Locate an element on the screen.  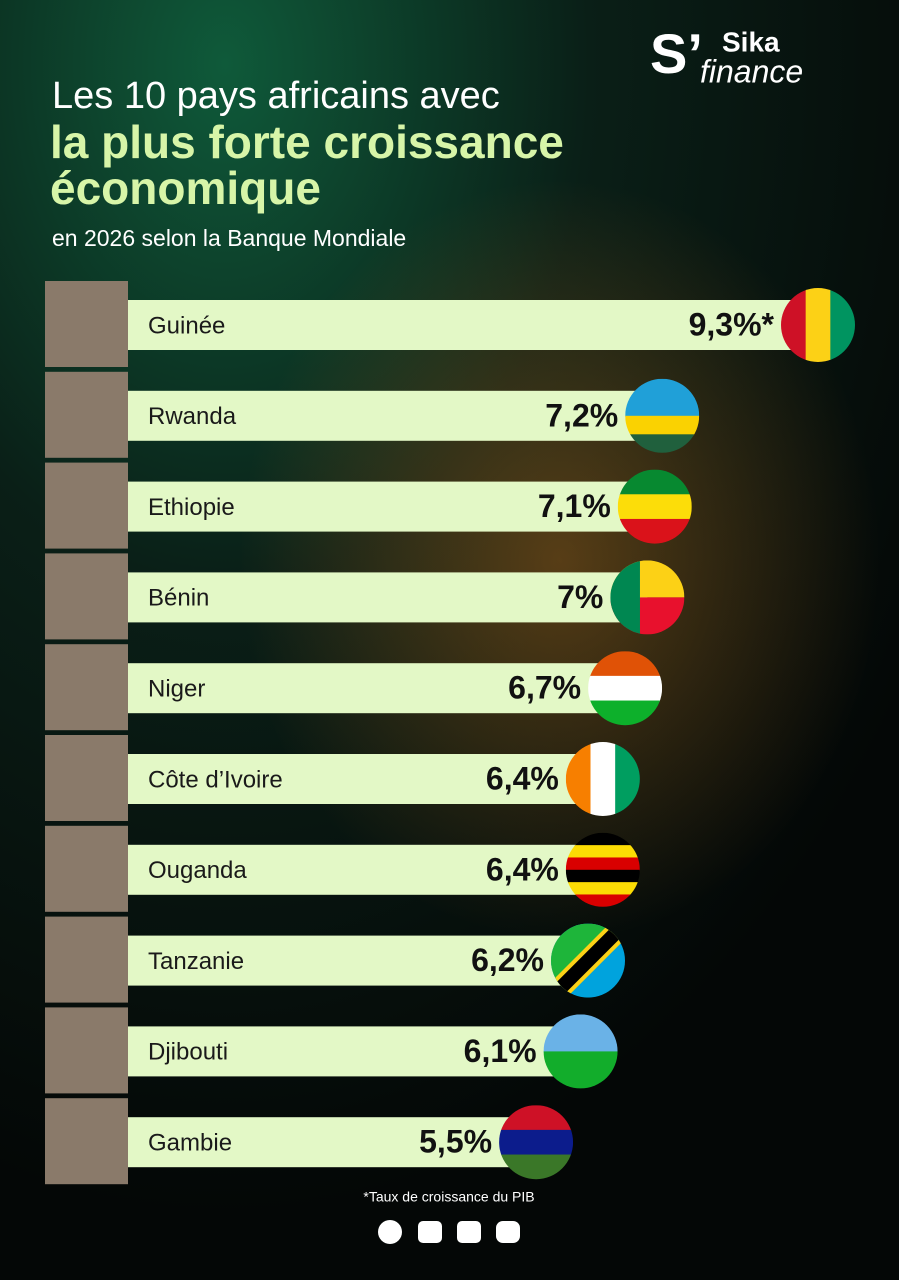
social-icons is located at coordinates (449, 1232).